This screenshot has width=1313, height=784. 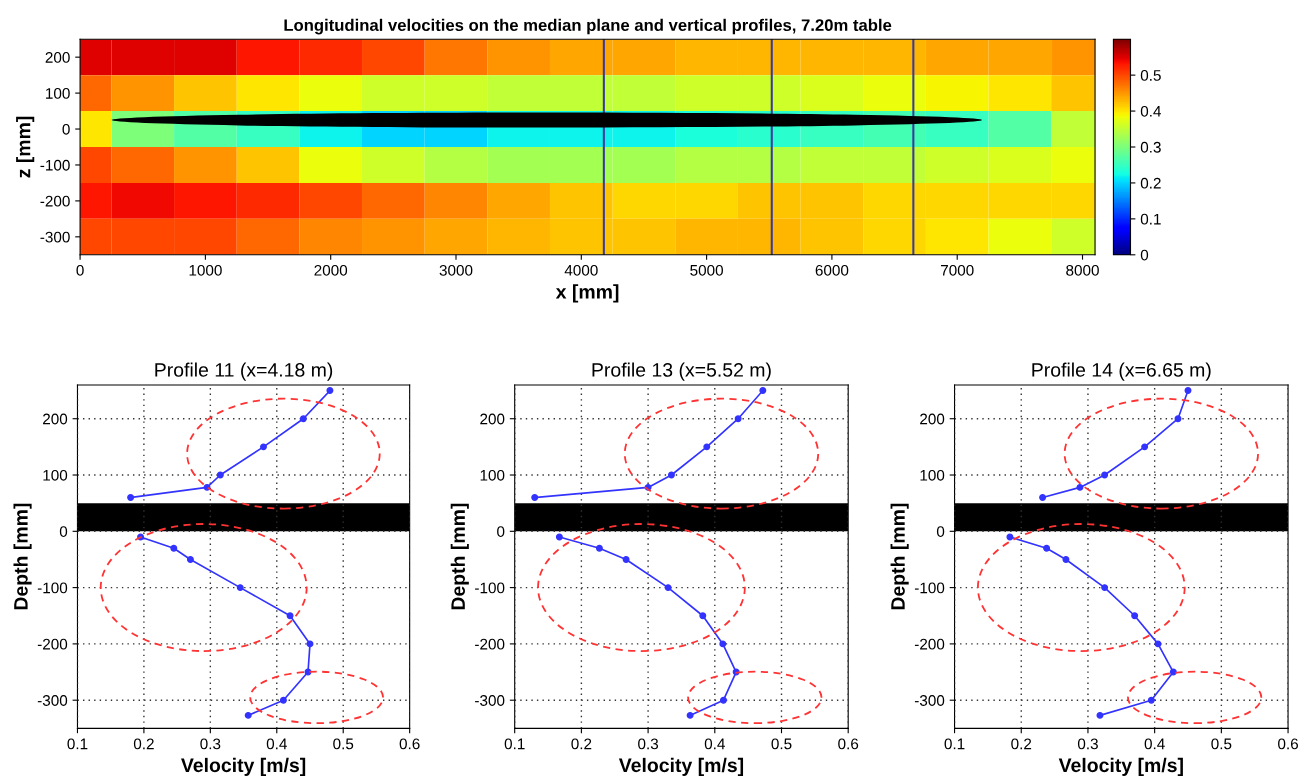 What do you see at coordinates (80, 270) in the screenshot?
I see `x-tick-label: 0` at bounding box center [80, 270].